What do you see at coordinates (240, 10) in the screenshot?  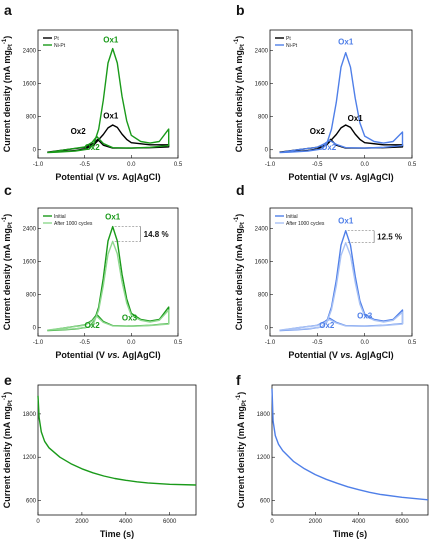 I see `panel-letter: b` at bounding box center [240, 10].